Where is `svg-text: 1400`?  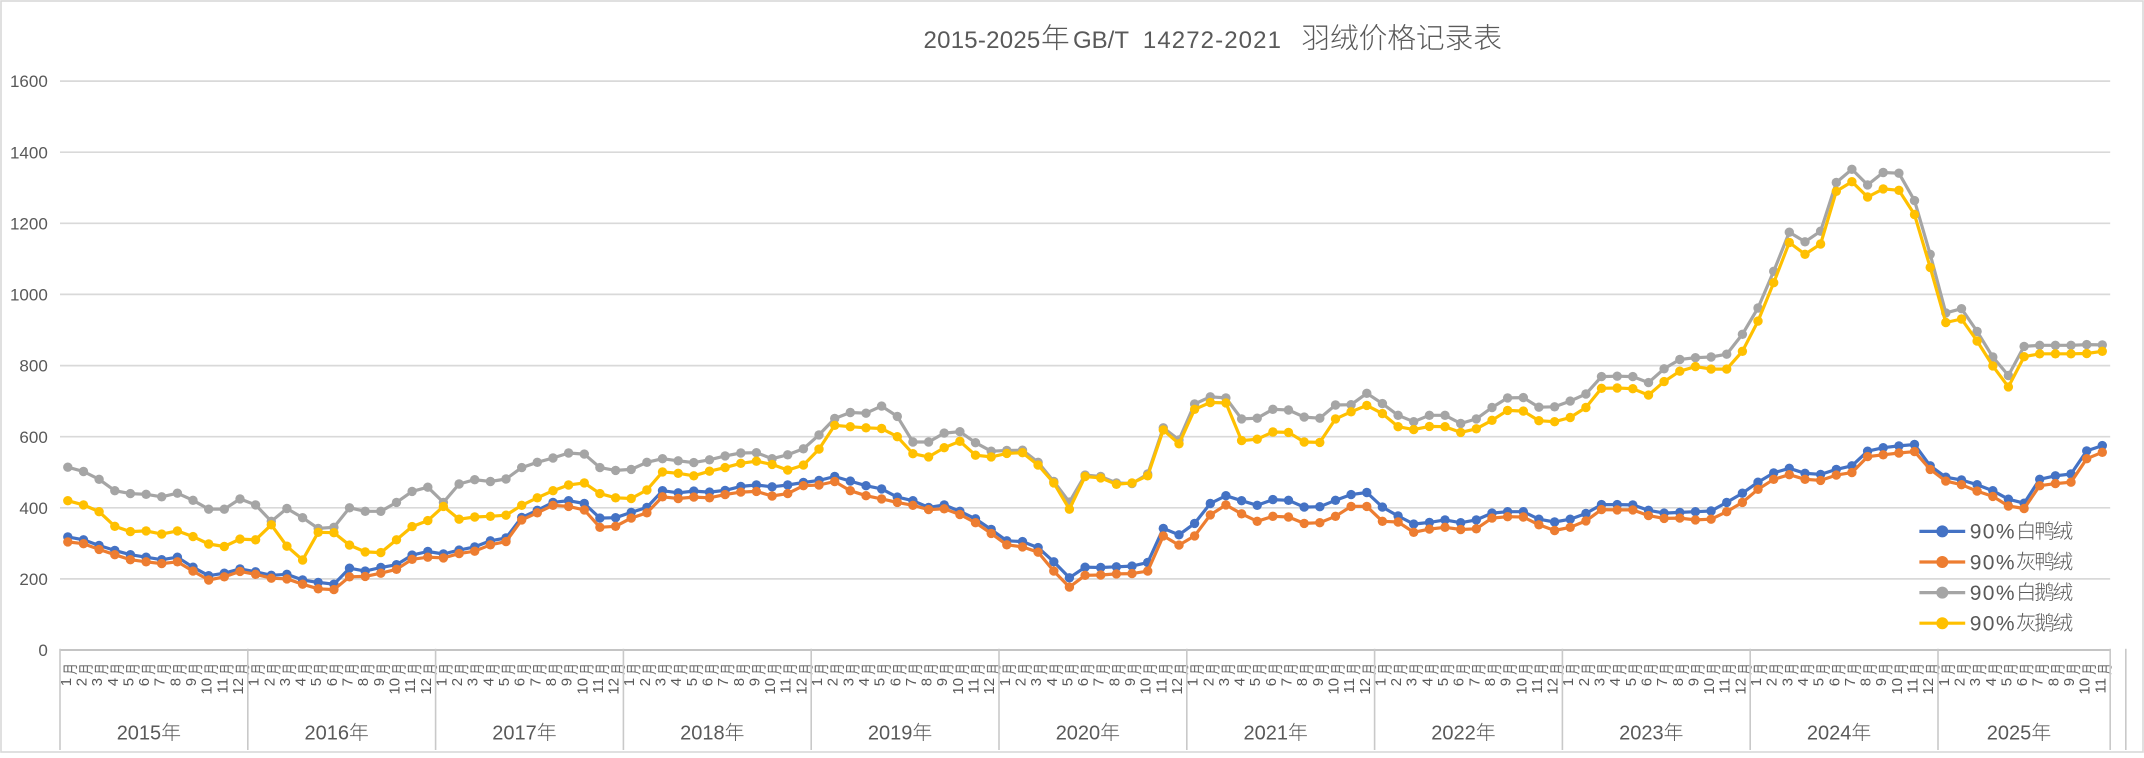
svg-text: 1400 is located at coordinates (29, 152).